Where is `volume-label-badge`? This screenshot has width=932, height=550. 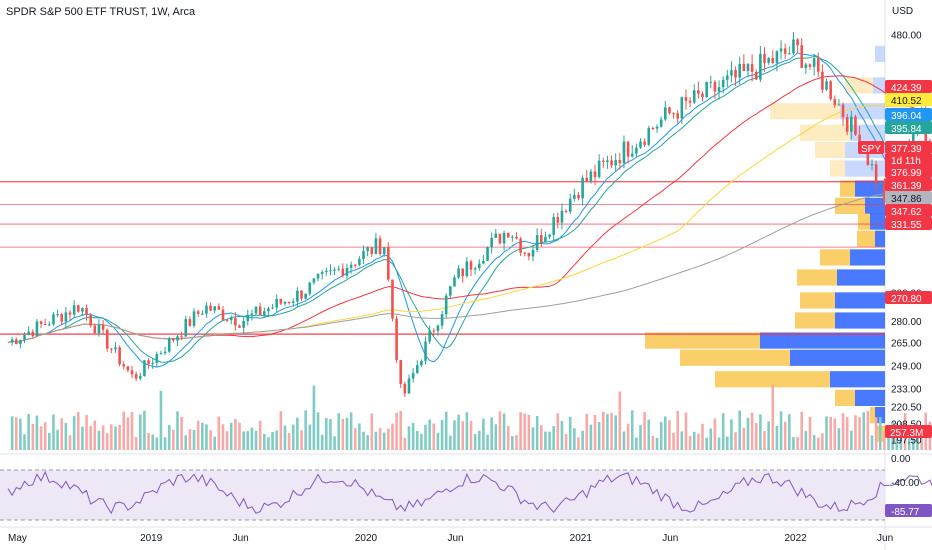 volume-label-badge is located at coordinates (908, 431).